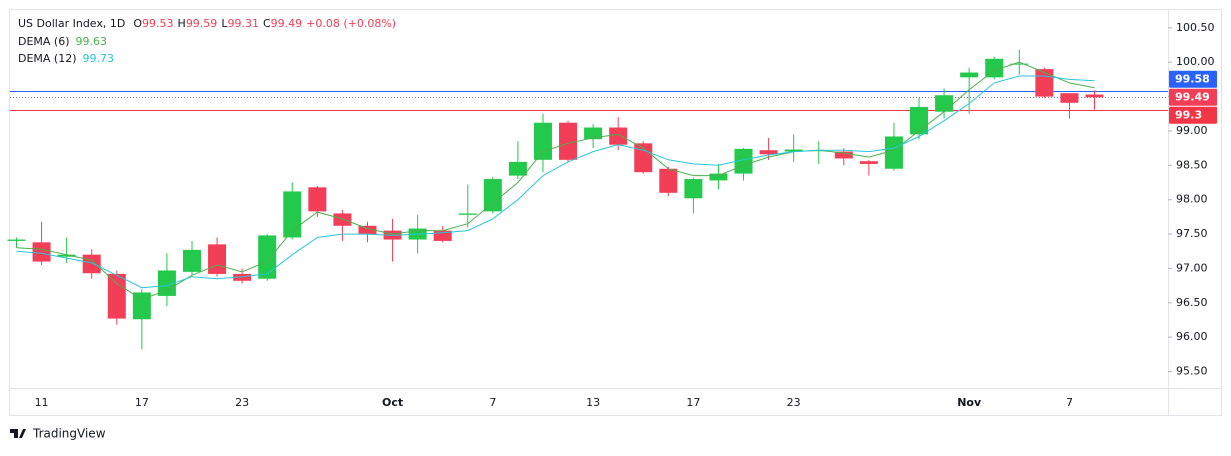  I want to click on price-label: 99.3, so click(1188, 114).